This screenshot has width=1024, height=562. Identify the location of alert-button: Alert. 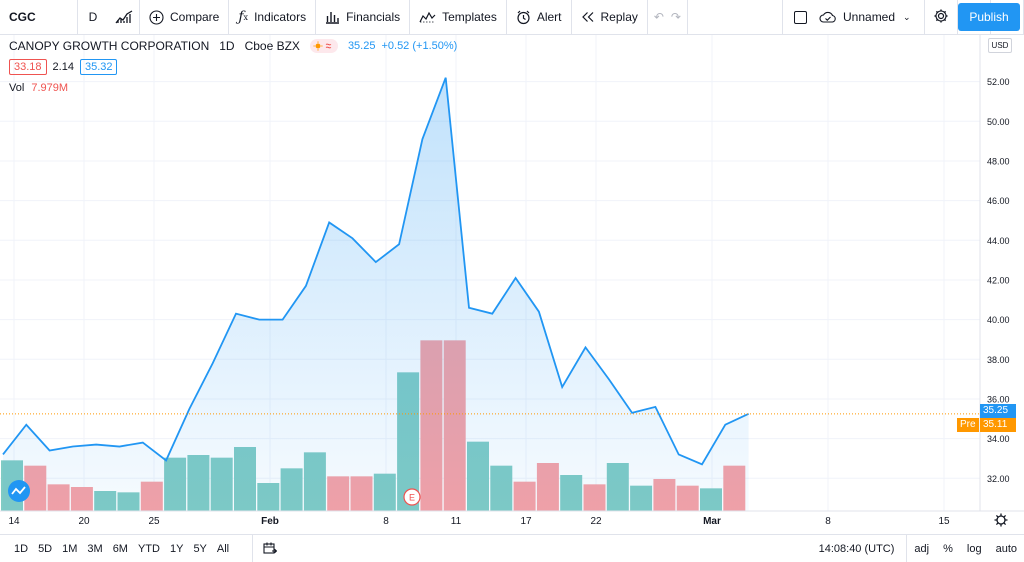
(539, 17).